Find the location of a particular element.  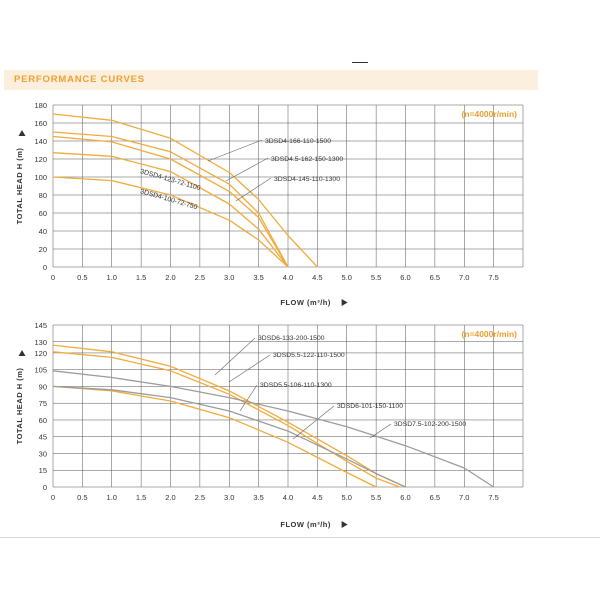

y-tick-label: 45 is located at coordinates (43, 437).